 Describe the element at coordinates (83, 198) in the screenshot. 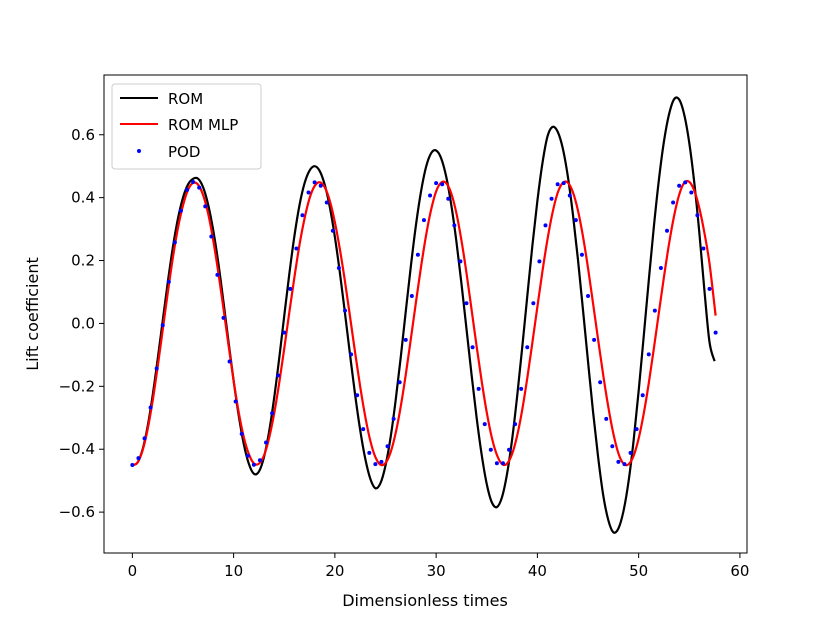

I see `y-tick-label: 0.4` at that location.